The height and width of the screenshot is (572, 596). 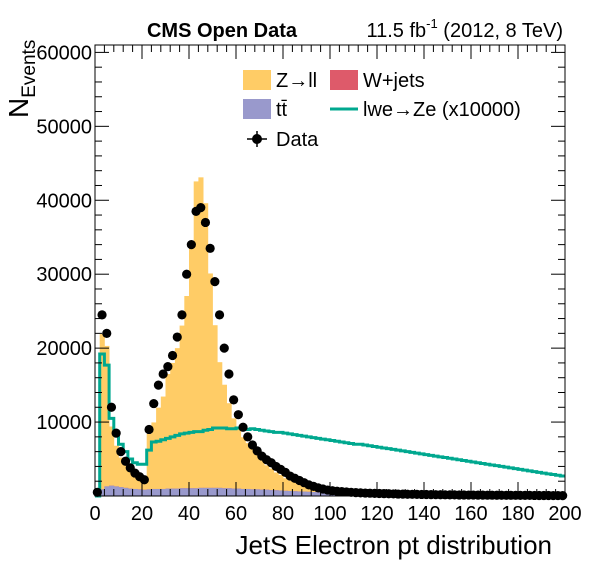 What do you see at coordinates (64, 53) in the screenshot?
I see `y-tick-label-60000: 60000` at bounding box center [64, 53].